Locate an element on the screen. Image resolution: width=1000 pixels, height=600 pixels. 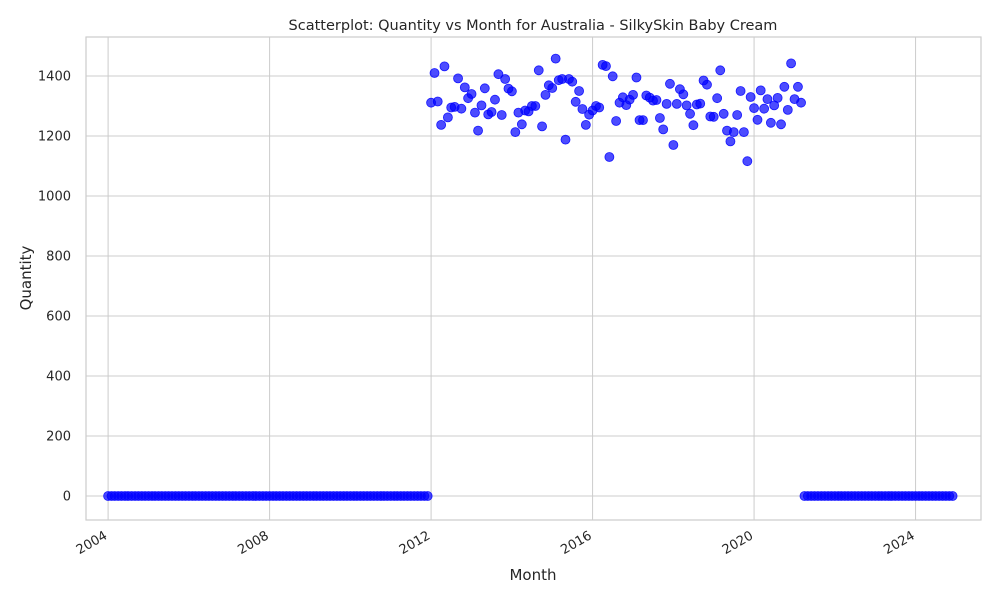
y-tick-label: 0 is located at coordinates (67, 497).